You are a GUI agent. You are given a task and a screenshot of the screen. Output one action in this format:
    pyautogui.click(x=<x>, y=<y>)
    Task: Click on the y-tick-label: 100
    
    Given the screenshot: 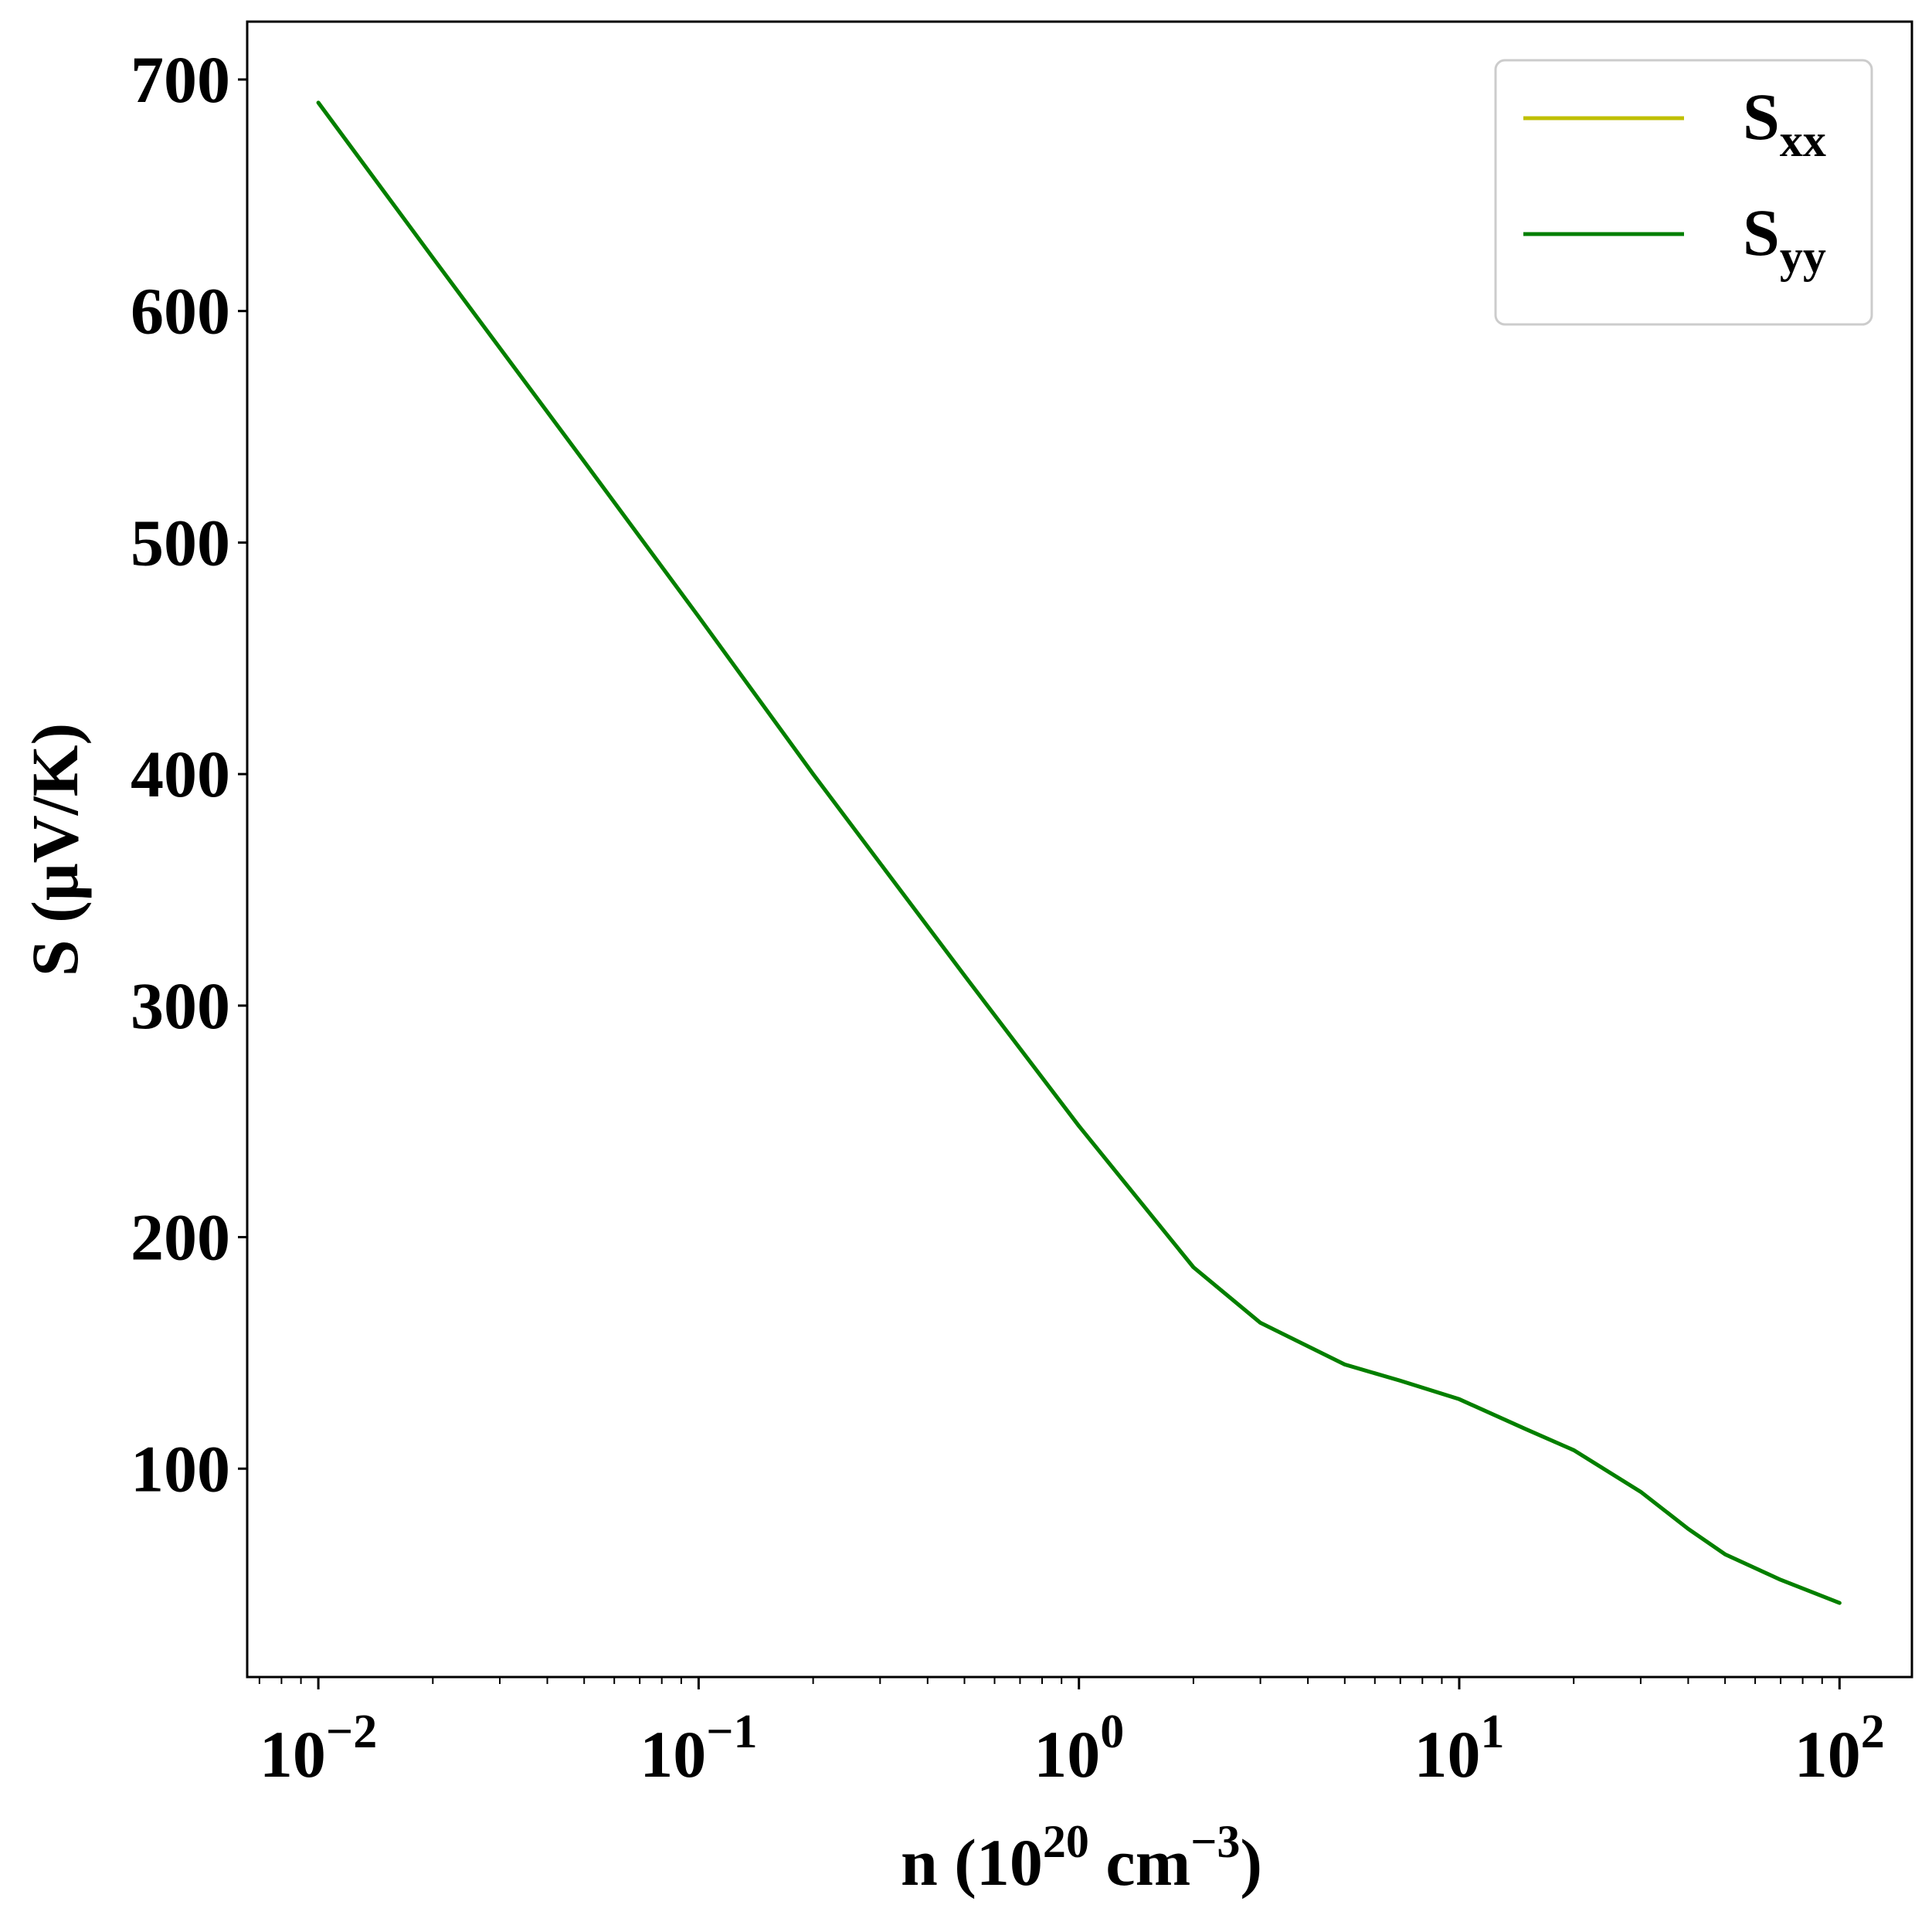 What is the action you would take?
    pyautogui.click(x=180, y=1468)
    